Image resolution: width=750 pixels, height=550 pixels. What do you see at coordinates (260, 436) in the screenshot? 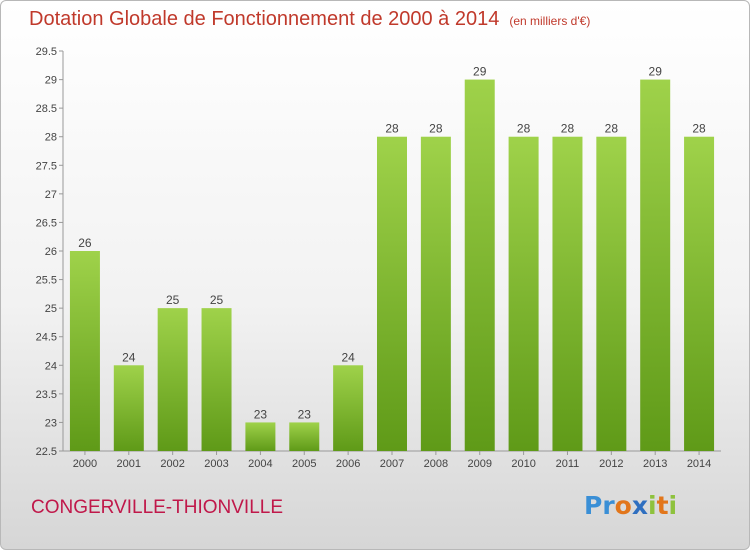
I see `bar-2004` at bounding box center [260, 436].